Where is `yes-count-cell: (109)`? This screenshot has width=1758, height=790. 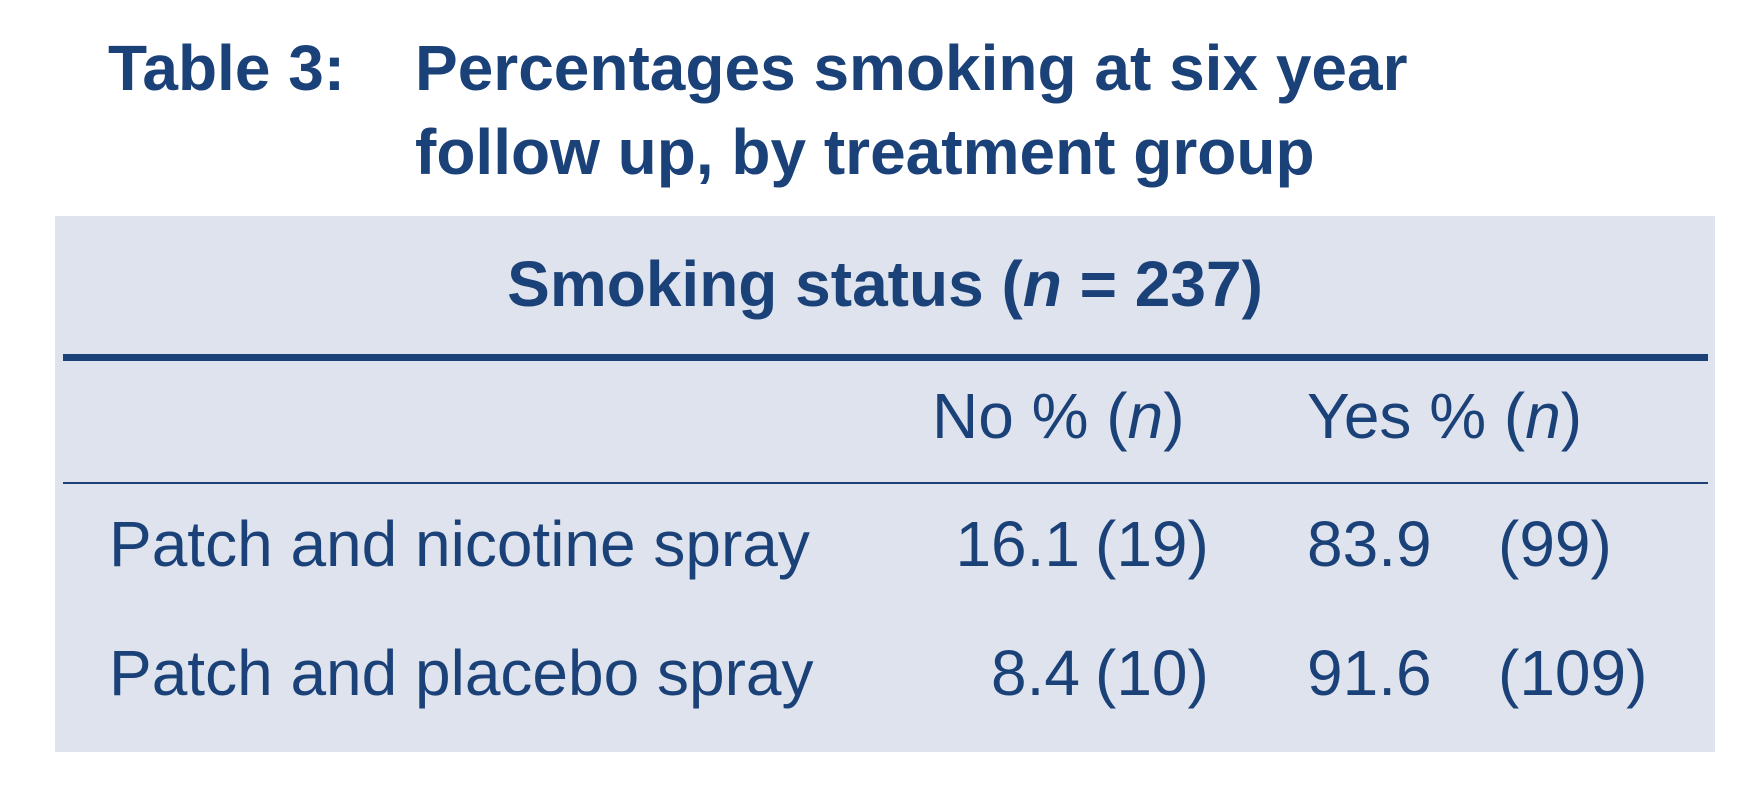
yes-count-cell: (109) is located at coordinates (1573, 673).